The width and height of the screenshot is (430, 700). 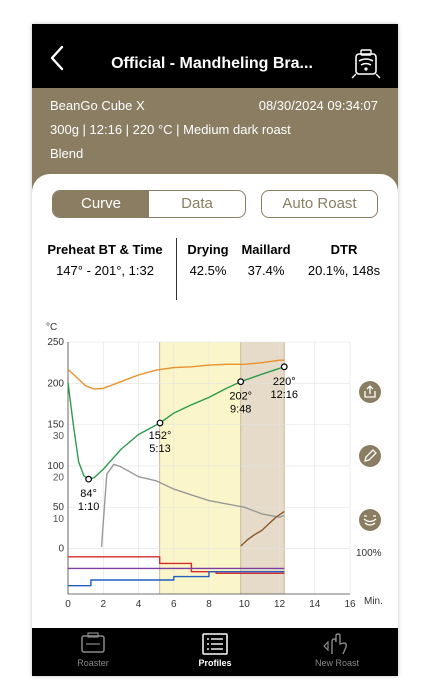 I want to click on x-tick-label: 6, so click(x=174, y=604).